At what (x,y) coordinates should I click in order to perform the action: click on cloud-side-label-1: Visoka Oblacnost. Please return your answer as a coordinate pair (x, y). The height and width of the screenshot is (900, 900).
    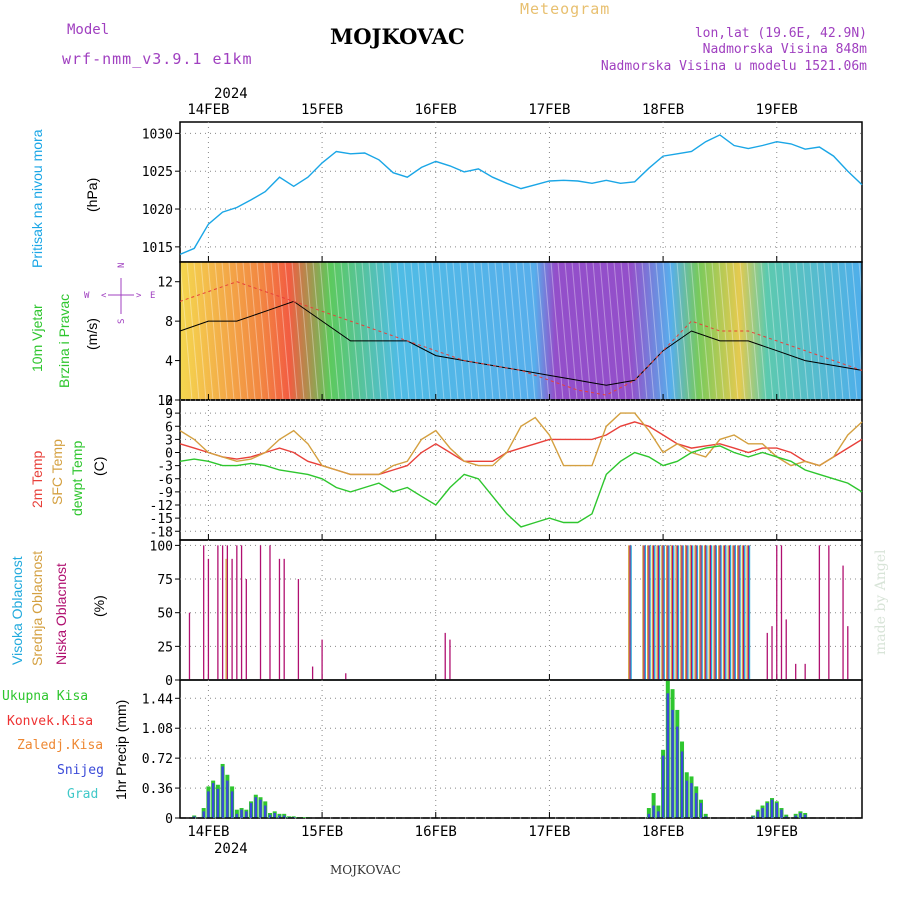
    Looking at the image, I should click on (17, 610).